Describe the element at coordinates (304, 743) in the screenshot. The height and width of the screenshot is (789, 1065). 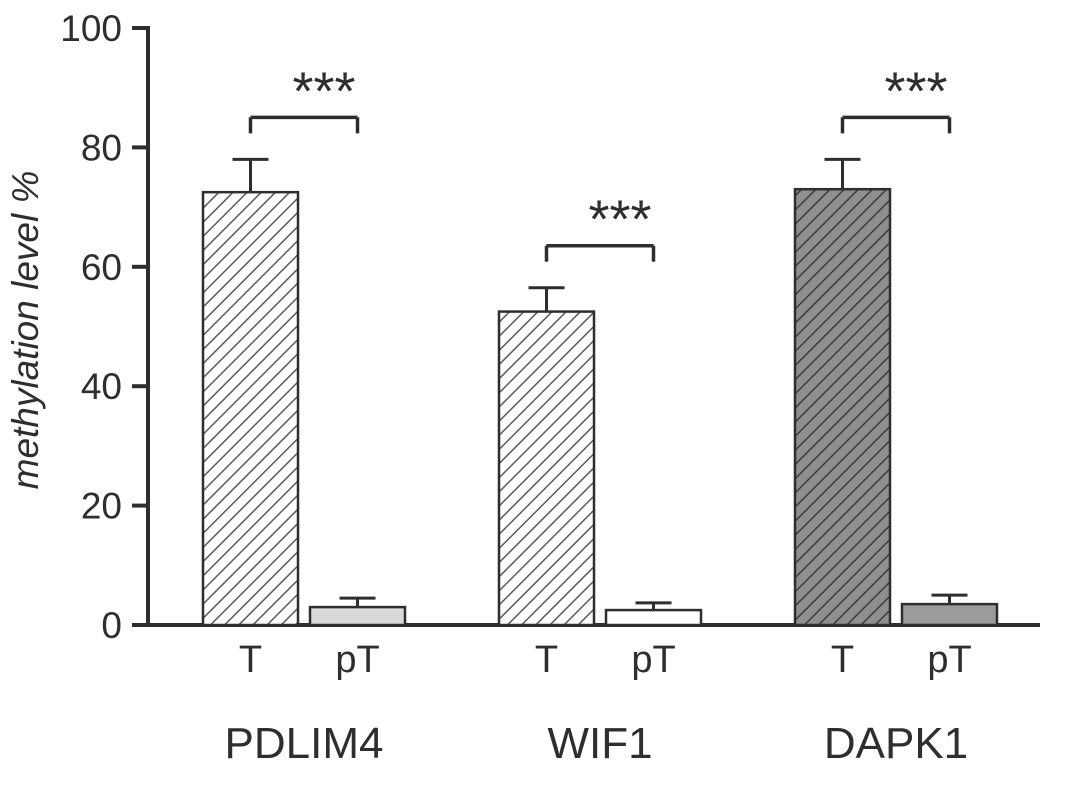
I see `group-label: PDLIM4` at that location.